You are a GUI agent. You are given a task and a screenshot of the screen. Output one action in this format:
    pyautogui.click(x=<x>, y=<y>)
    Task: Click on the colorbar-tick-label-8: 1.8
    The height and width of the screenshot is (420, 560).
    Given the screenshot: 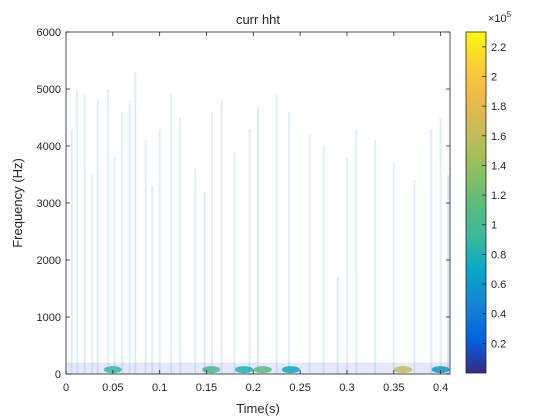 What is the action you would take?
    pyautogui.click(x=498, y=107)
    